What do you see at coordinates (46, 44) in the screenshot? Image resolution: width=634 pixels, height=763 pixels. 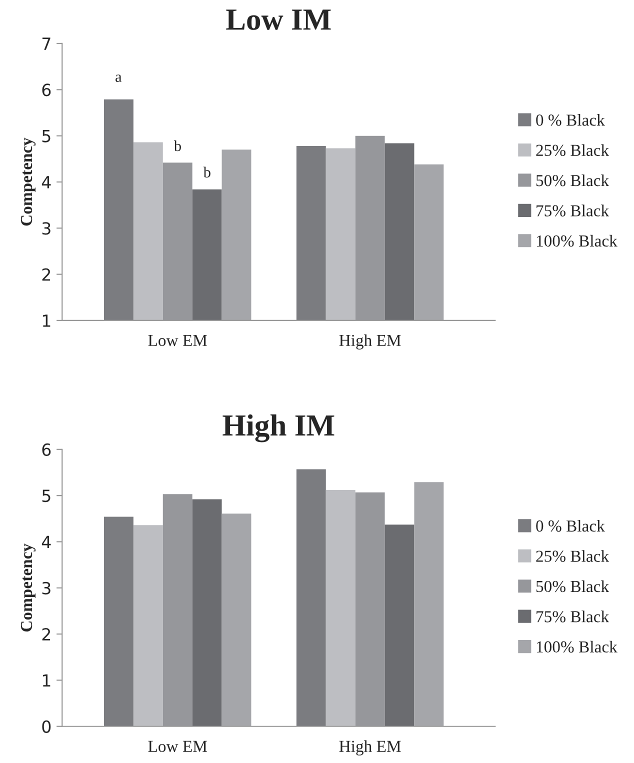 I see `y-tick-label: 7` at bounding box center [46, 44].